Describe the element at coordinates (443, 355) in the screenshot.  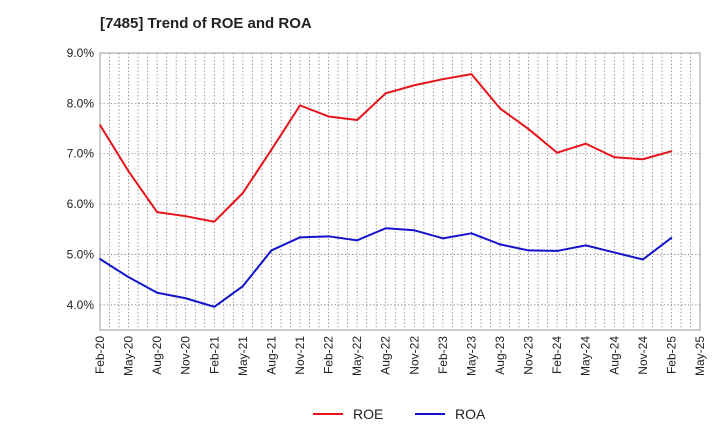
I see `x-tick-label: Feb-23` at that location.